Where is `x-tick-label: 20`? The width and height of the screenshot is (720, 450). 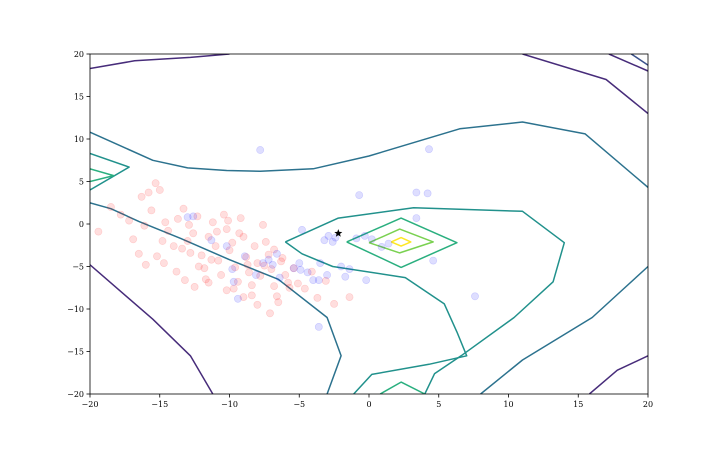
x-tick-label: 20 is located at coordinates (648, 404).